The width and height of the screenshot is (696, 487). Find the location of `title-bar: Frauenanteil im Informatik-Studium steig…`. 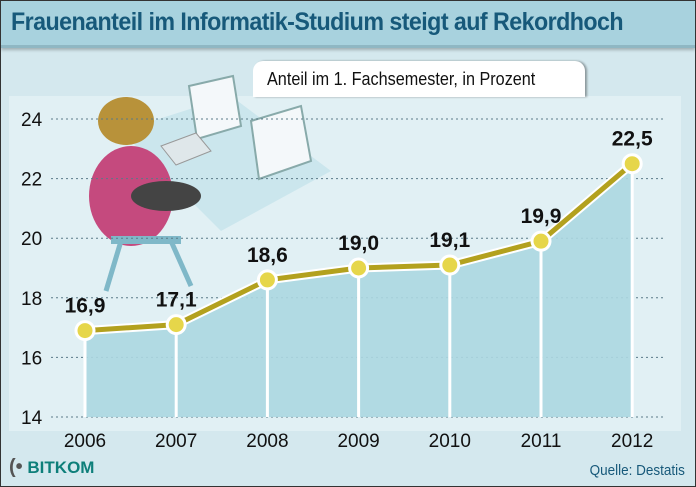

title-bar: Frauenanteil im Informatik-Studium steig… is located at coordinates (348, 24).